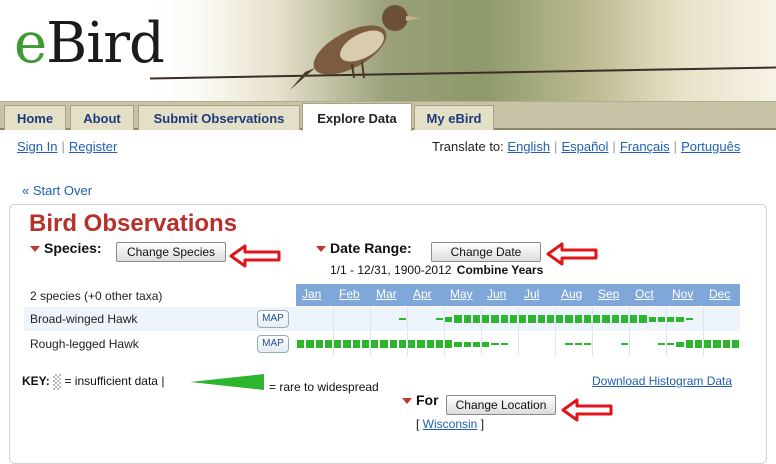 This screenshot has width=776, height=464. Describe the element at coordinates (497, 294) in the screenshot. I see `month-link: Jun` at that location.